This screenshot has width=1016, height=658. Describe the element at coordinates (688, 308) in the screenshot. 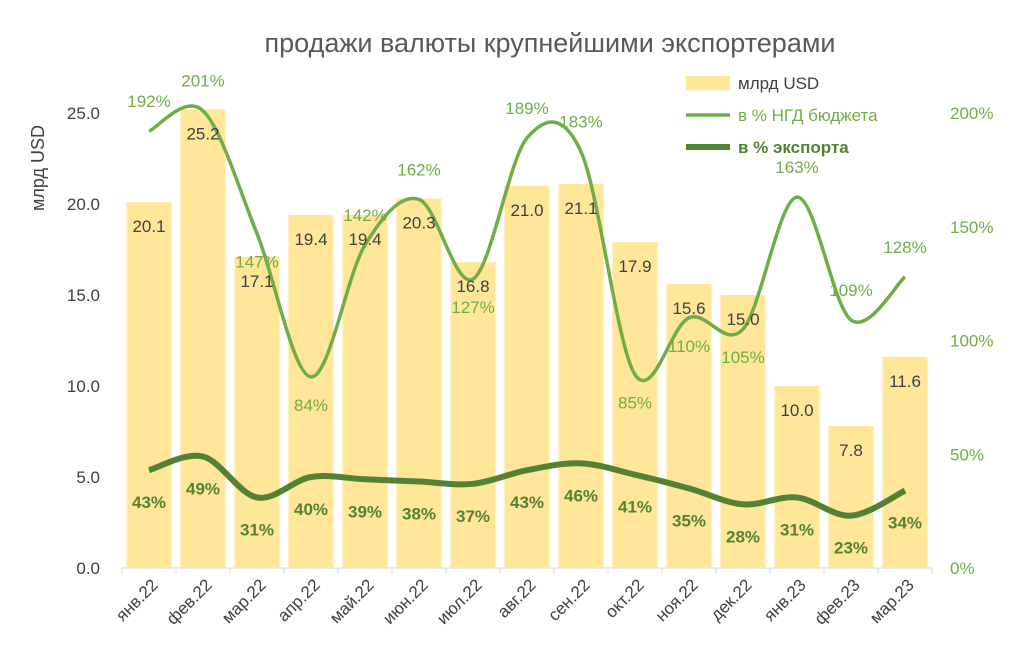

I see `bar-value-label: 15.6` at that location.